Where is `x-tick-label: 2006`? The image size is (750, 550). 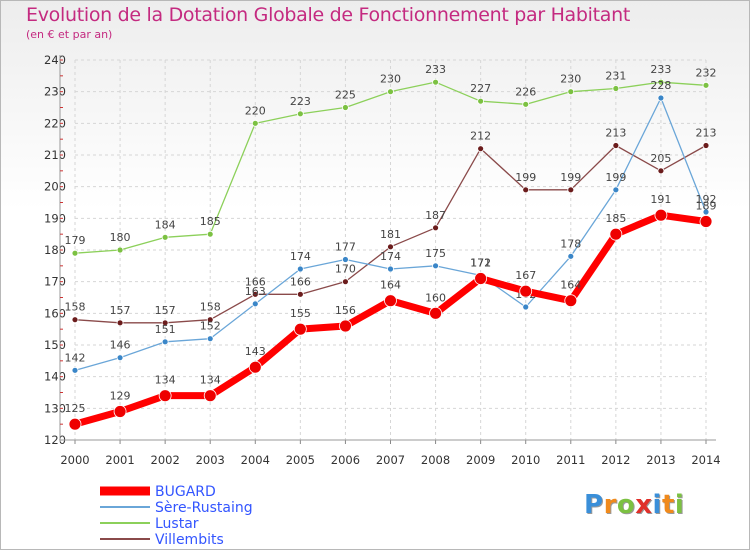 x-tick-label: 2006 is located at coordinates (345, 460).